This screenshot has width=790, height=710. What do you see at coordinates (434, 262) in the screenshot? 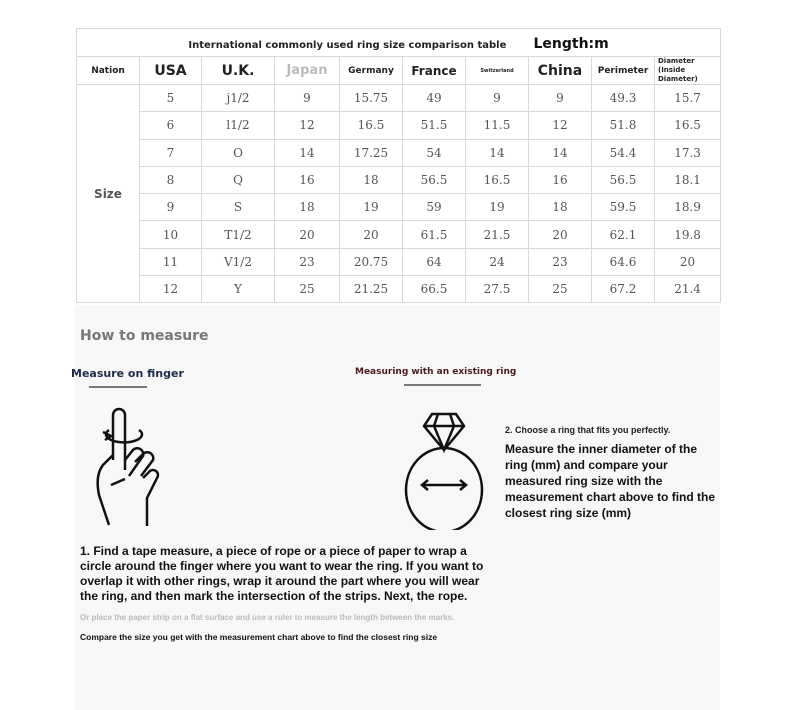
I see `table-cell: 64` at bounding box center [434, 262].